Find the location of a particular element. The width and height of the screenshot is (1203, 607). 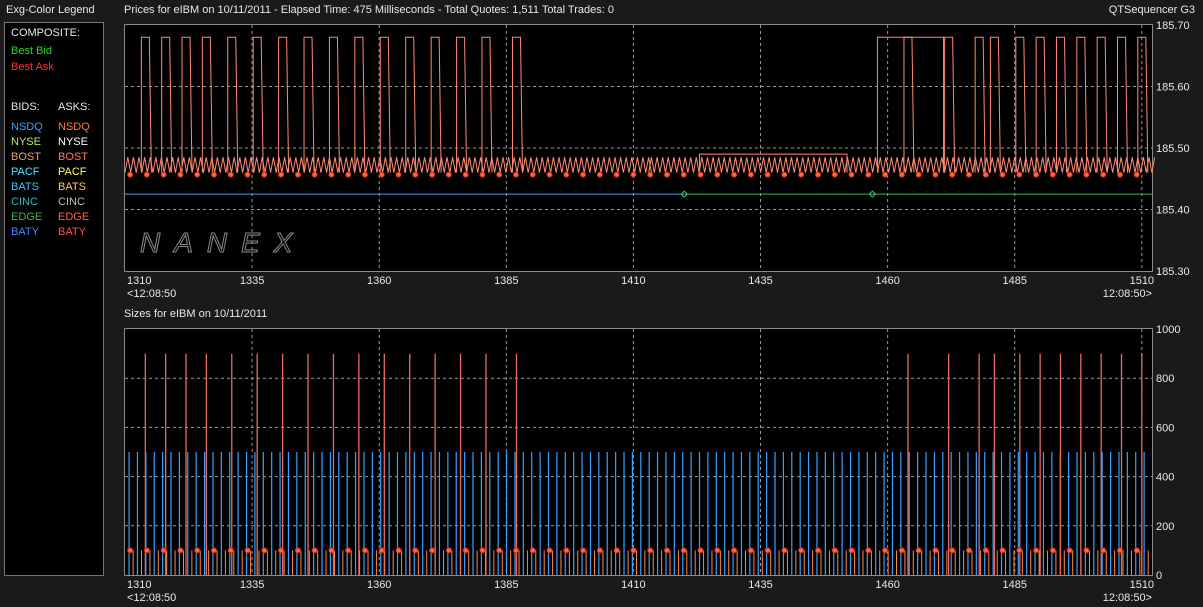

size-x-start-time: <12:08:50 is located at coordinates (151, 598).